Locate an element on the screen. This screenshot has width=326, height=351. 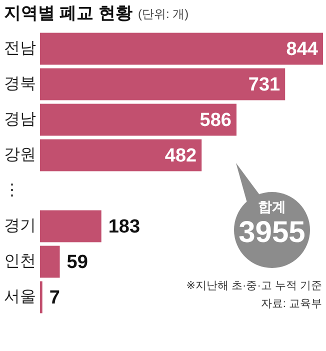
annotation: 자료: 교육부 is located at coordinates (291, 304).